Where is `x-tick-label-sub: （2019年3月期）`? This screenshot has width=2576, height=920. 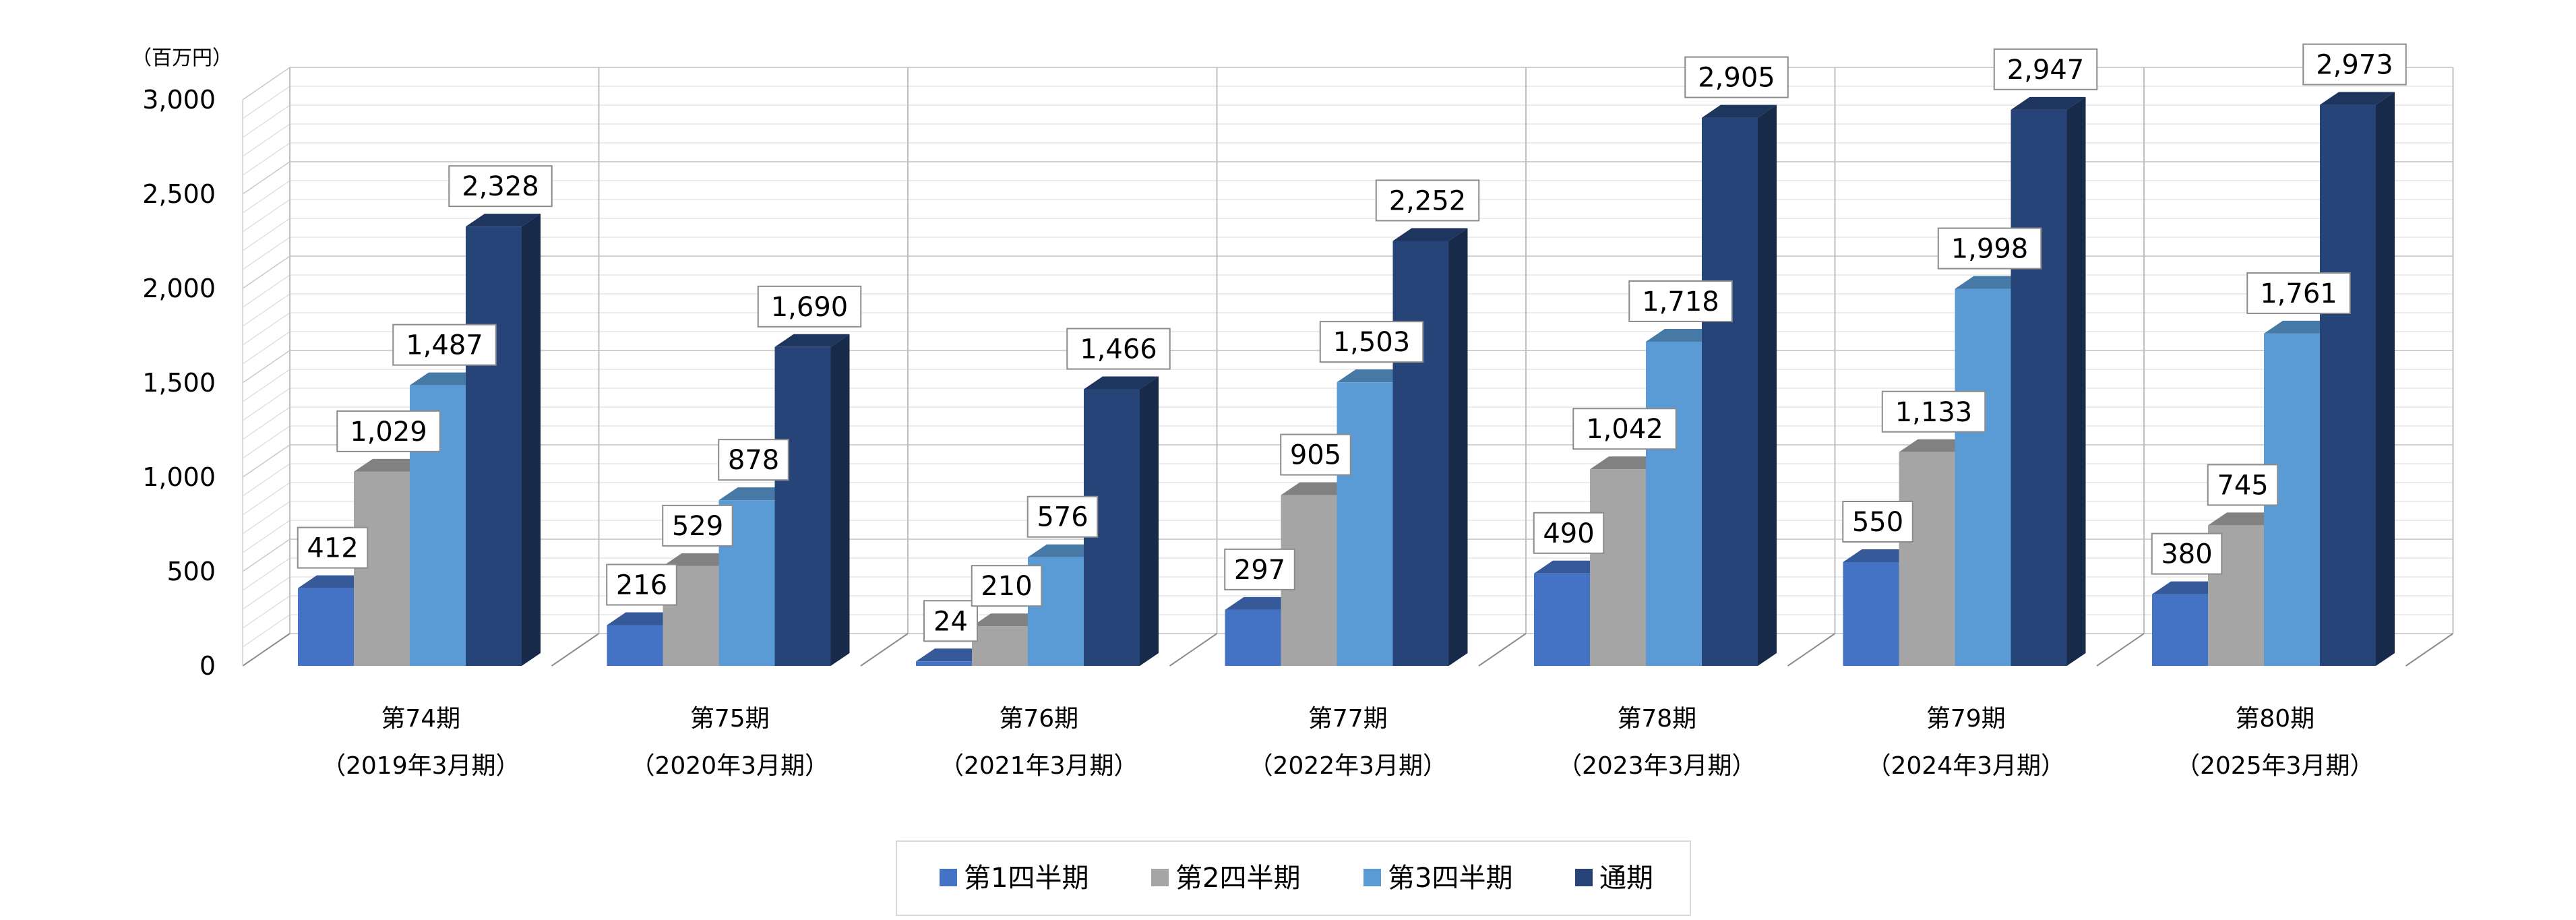
x-tick-label-sub: （2019年3月期） is located at coordinates (421, 766).